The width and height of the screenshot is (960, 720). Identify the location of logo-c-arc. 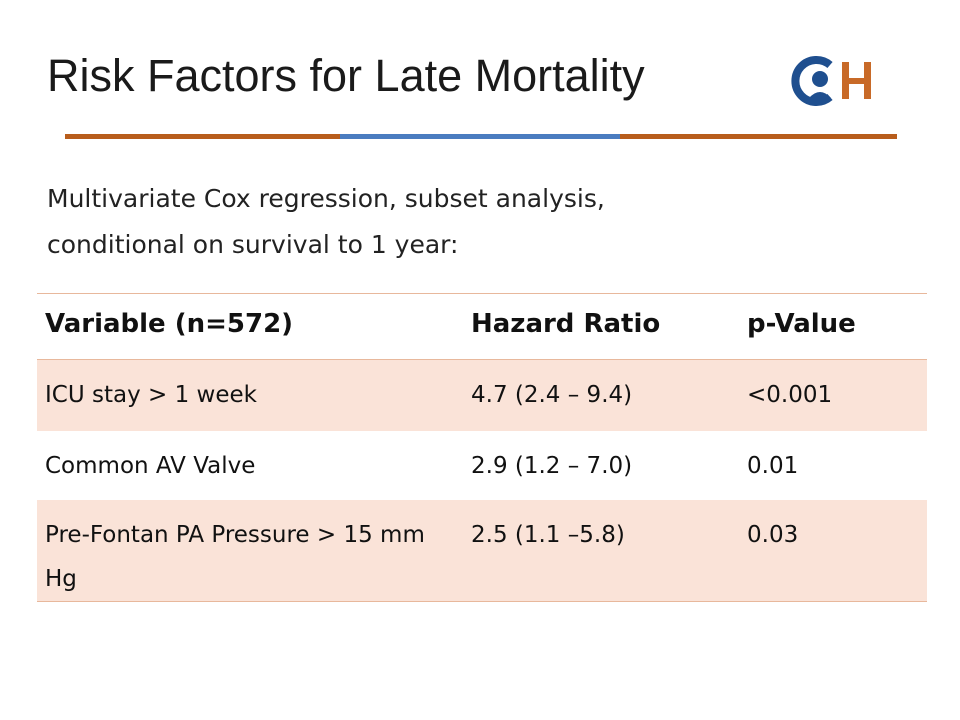
(812, 81).